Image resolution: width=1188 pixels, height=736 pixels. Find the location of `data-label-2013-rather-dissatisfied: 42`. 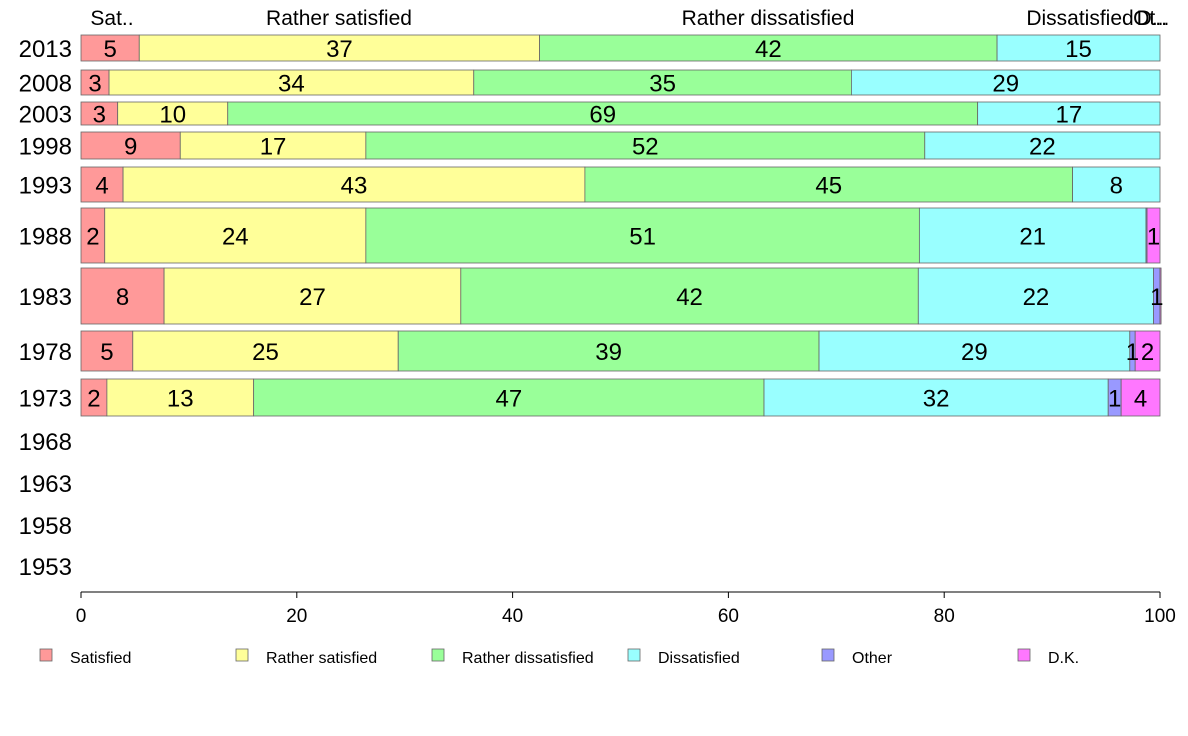

data-label-2013-rather-dissatisfied: 42 is located at coordinates (768, 49).